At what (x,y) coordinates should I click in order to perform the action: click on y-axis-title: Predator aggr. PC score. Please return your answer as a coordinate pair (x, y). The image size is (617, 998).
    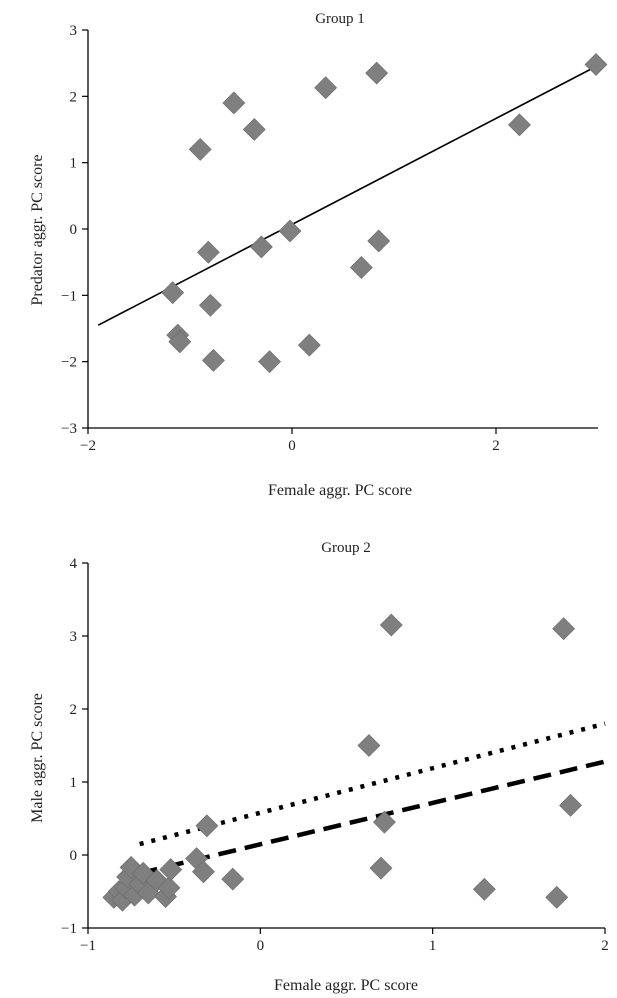
    Looking at the image, I should click on (37, 229).